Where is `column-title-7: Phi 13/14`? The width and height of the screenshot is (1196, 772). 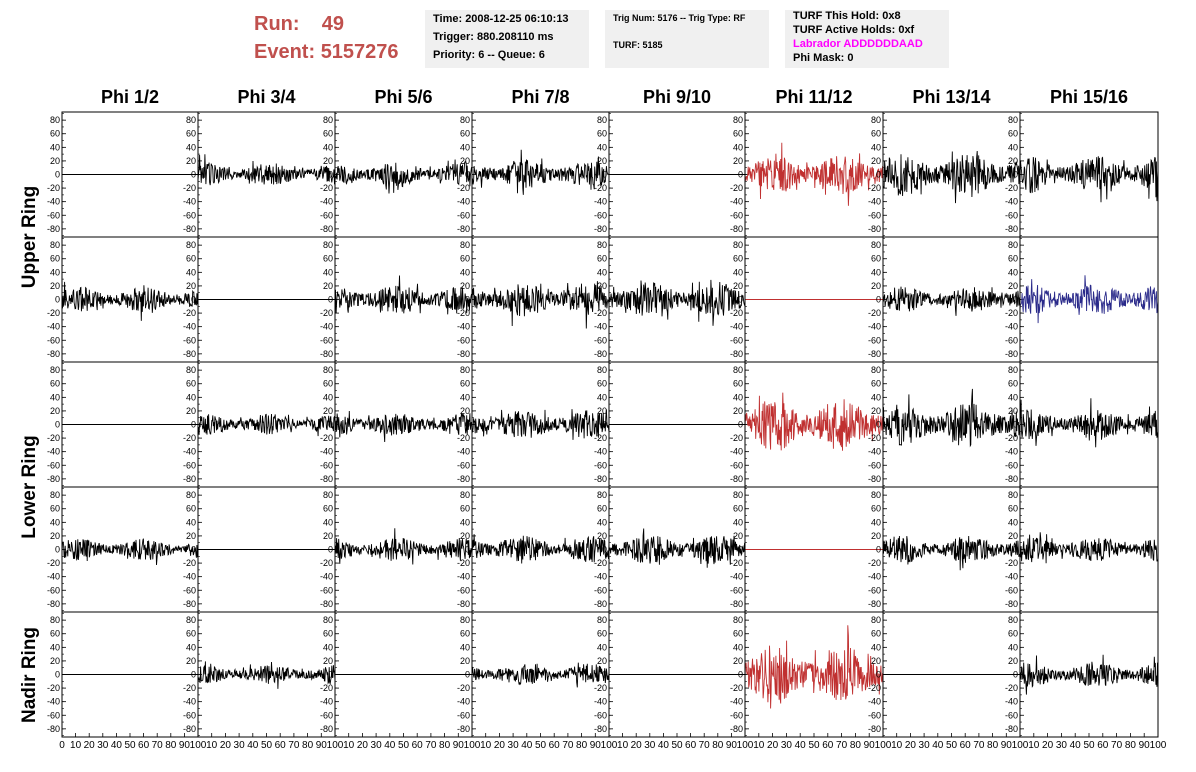 column-title-7: Phi 13/14 is located at coordinates (951, 97).